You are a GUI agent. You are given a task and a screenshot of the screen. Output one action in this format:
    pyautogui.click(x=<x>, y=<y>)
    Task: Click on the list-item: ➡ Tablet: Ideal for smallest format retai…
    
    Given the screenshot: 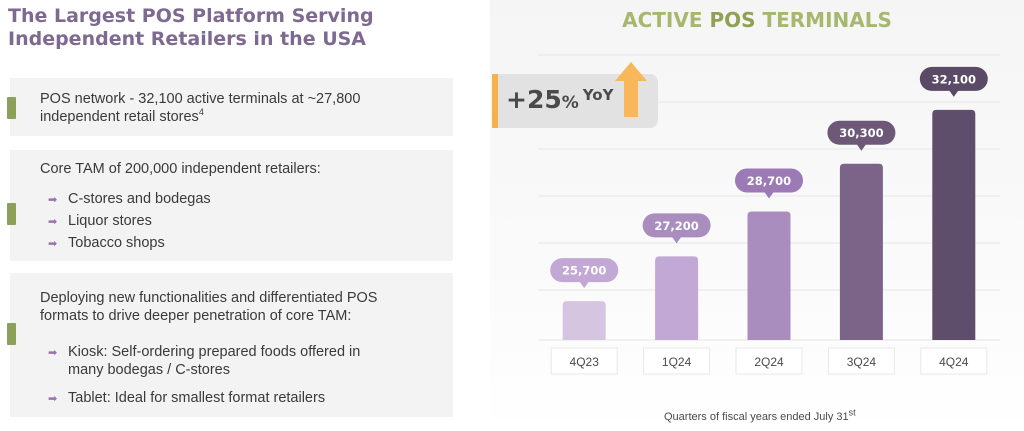 What is the action you would take?
    pyautogui.click(x=187, y=398)
    